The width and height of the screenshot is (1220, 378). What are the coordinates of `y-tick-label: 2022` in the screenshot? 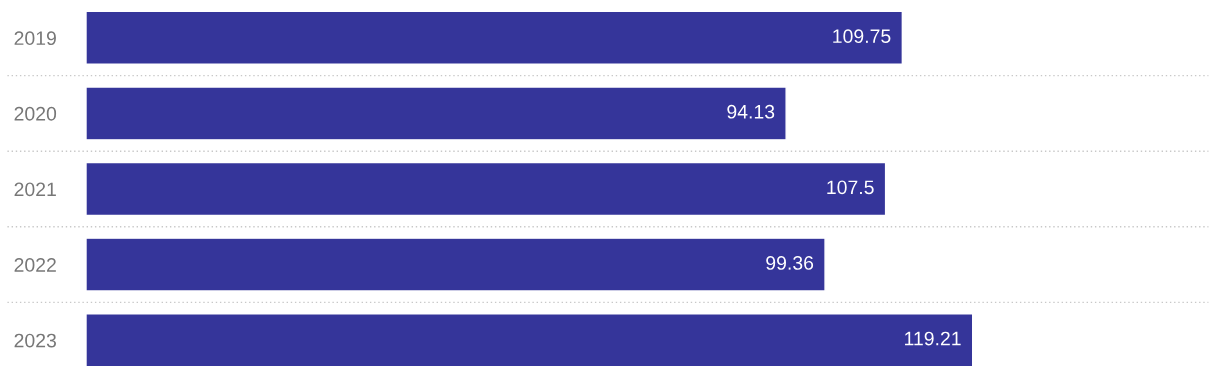 It's located at (35, 265).